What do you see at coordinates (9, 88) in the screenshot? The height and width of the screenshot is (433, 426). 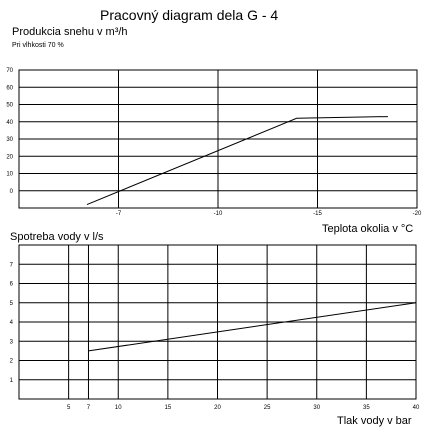 I see `chart1-y-tick-label: 60` at bounding box center [9, 88].